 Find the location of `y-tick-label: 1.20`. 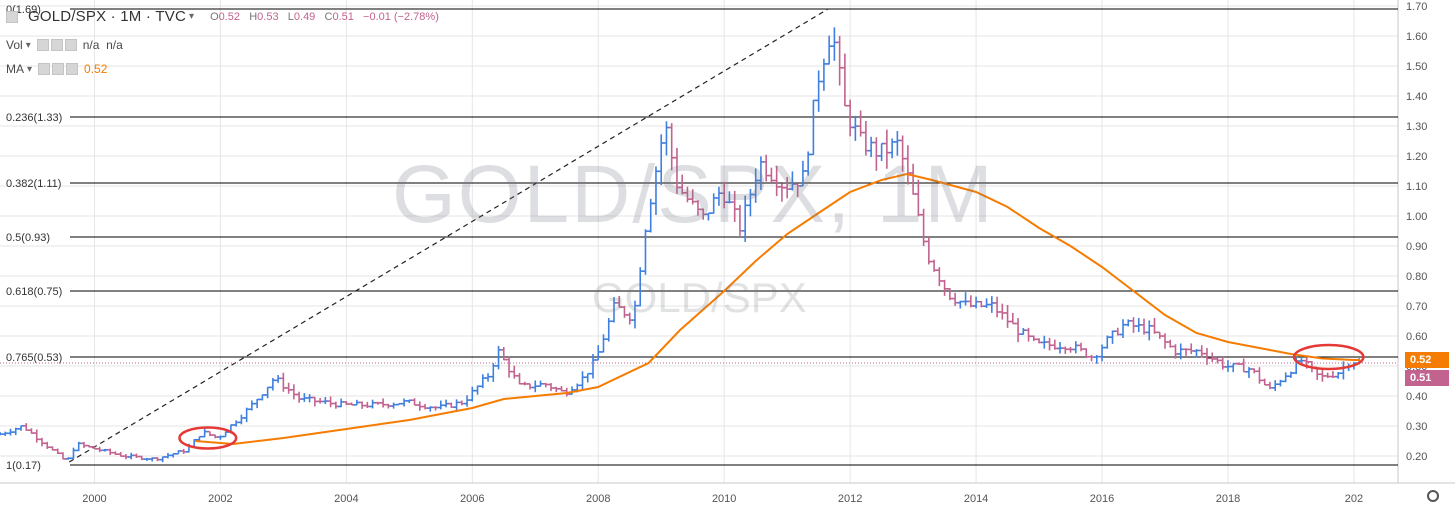

y-tick-label: 1.20 is located at coordinates (1416, 157).